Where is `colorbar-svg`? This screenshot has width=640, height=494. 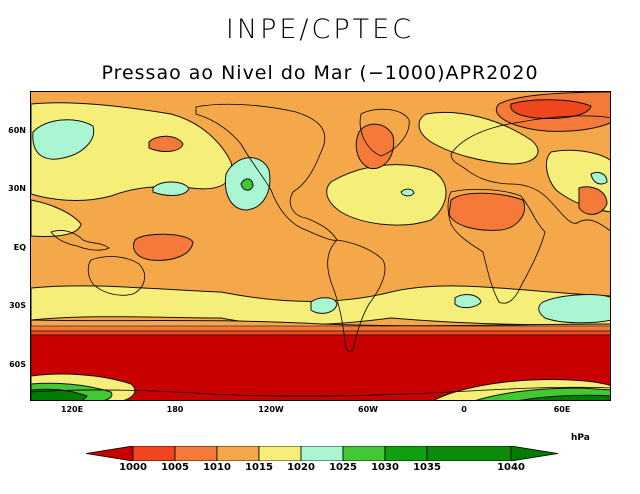 colorbar-svg is located at coordinates (322, 453).